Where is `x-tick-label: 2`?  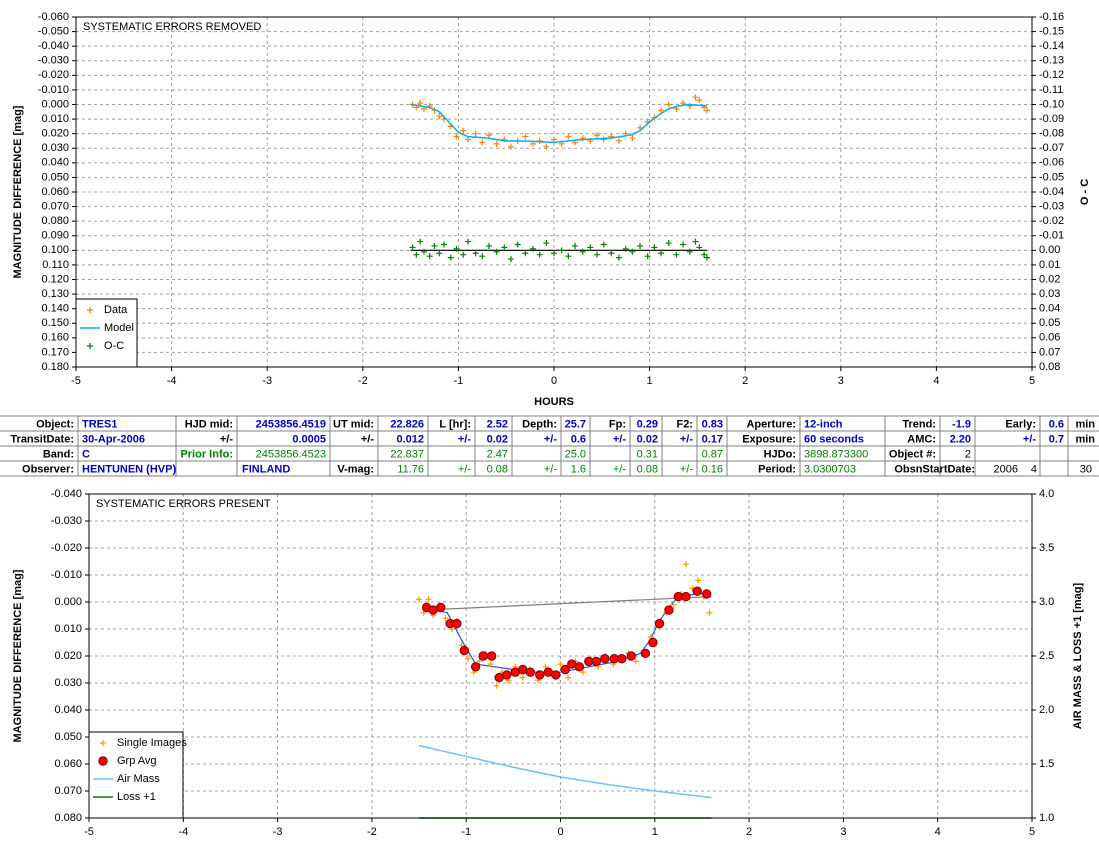
x-tick-label: 2 is located at coordinates (745, 381).